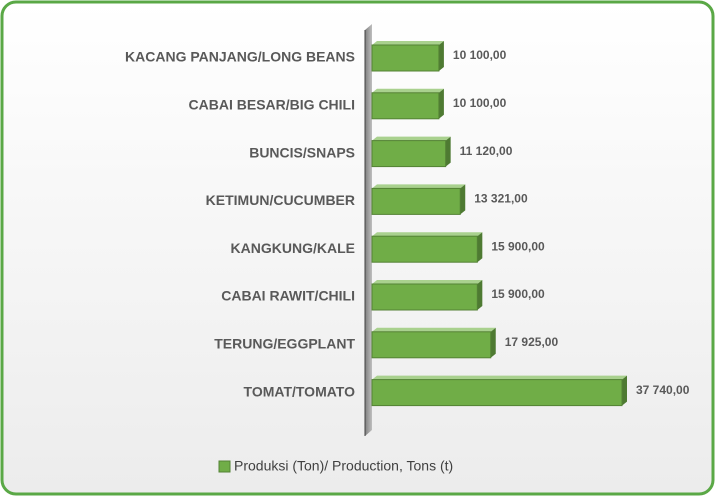 This screenshot has width=715, height=501. What do you see at coordinates (302, 152) in the screenshot?
I see `category-label: BUNCIS/SNAPS` at bounding box center [302, 152].